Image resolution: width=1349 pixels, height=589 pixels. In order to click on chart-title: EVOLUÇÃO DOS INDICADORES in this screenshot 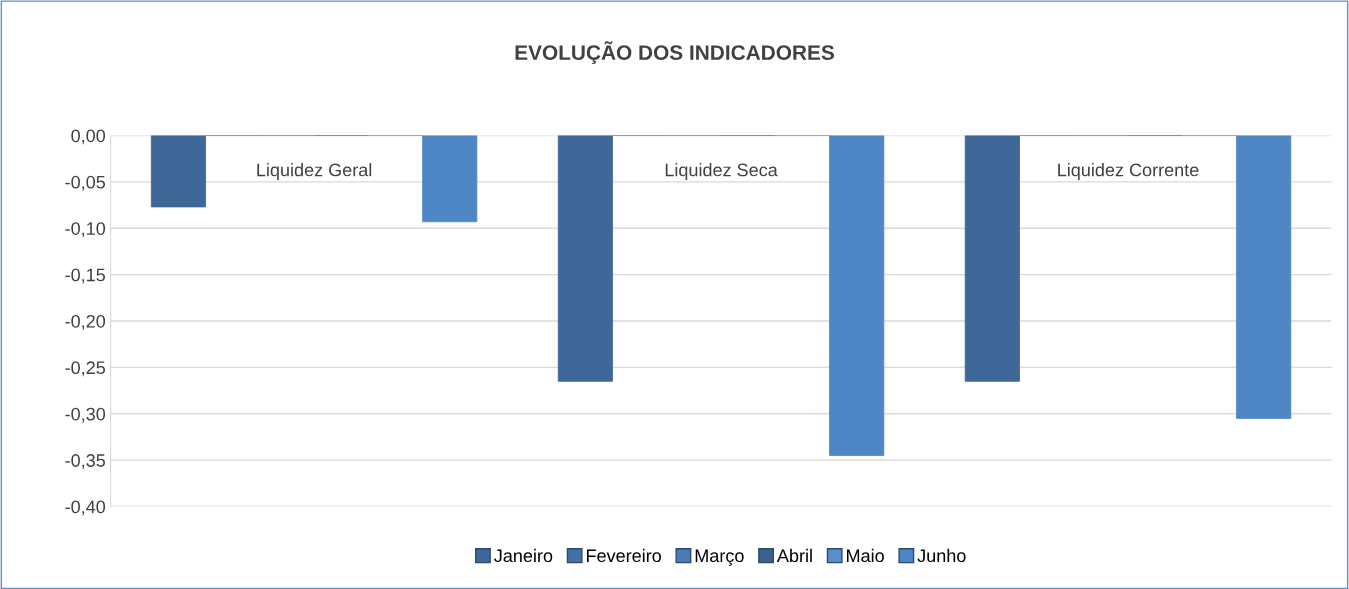, I will do `click(674, 53)`.